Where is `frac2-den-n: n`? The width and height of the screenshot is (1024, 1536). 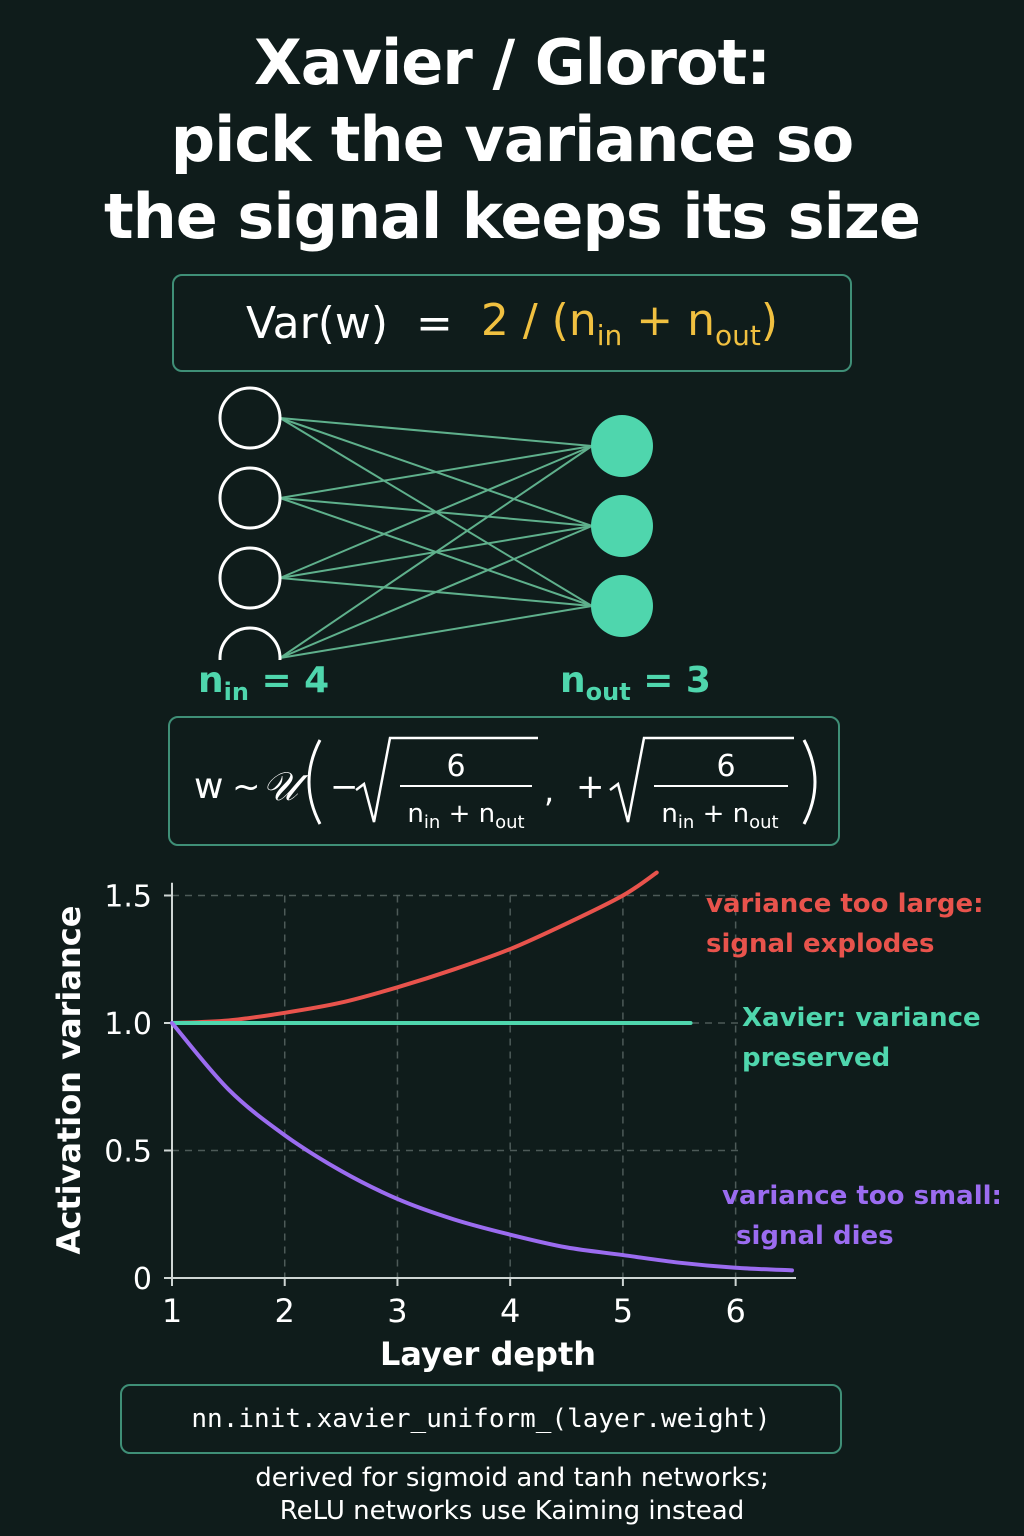
frac2-den-n: n is located at coordinates (669, 814).